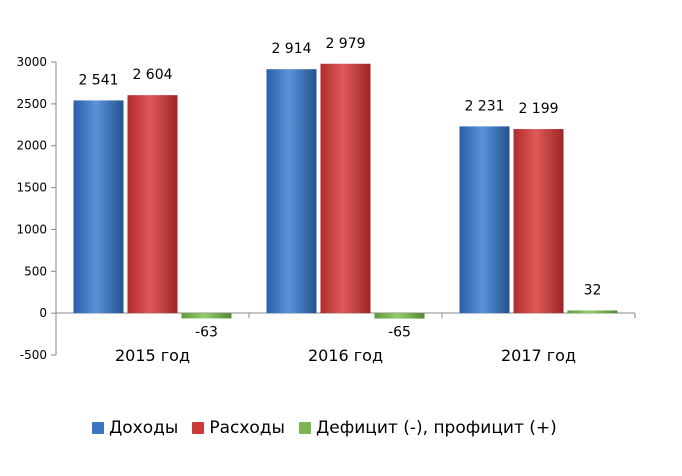  What do you see at coordinates (198, 428) in the screenshot?
I see `legend-swatch-expenses` at bounding box center [198, 428].